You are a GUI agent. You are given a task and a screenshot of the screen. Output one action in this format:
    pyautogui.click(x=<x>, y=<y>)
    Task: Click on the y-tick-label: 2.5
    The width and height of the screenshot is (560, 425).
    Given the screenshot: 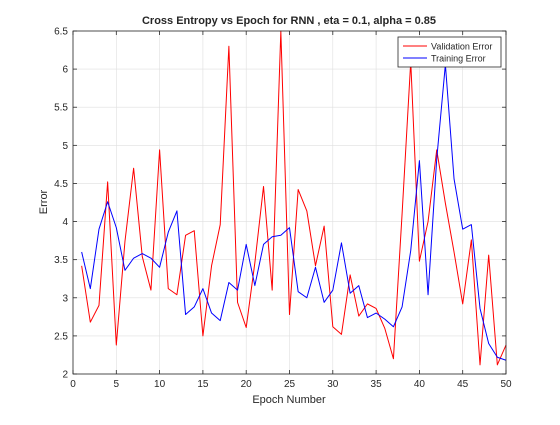 What is the action you would take?
    pyautogui.click(x=61, y=336)
    